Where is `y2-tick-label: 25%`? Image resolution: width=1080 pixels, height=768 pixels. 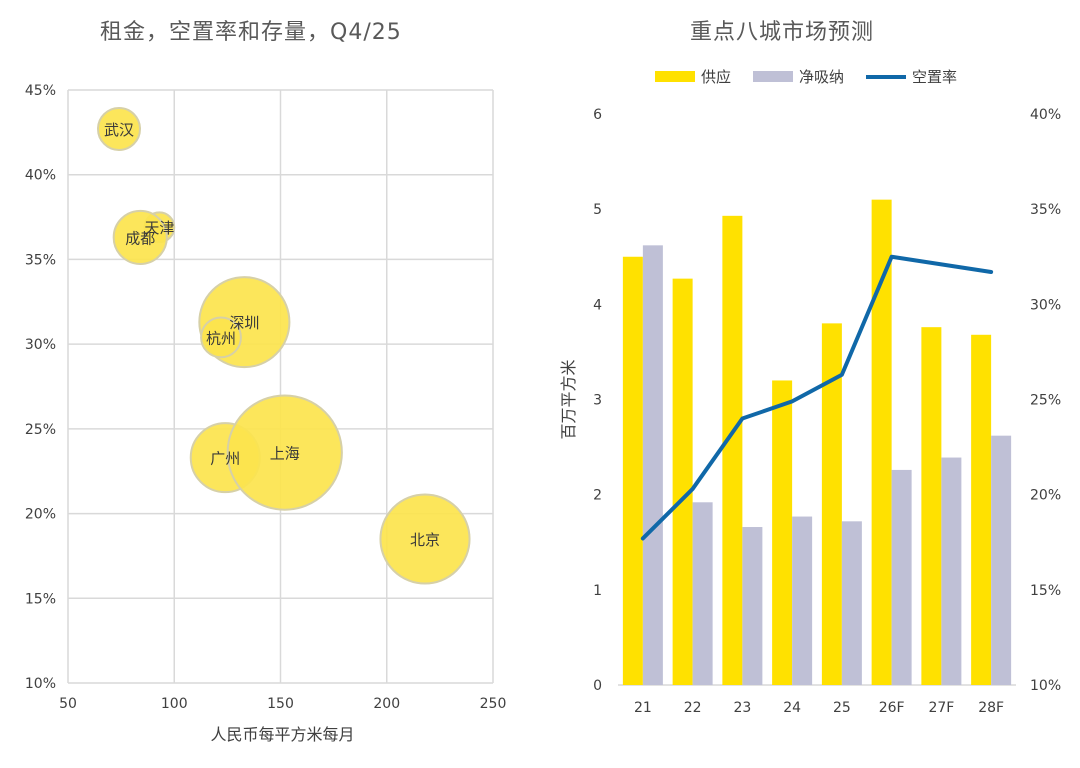
y2-tick-label: 25% is located at coordinates (1045, 401).